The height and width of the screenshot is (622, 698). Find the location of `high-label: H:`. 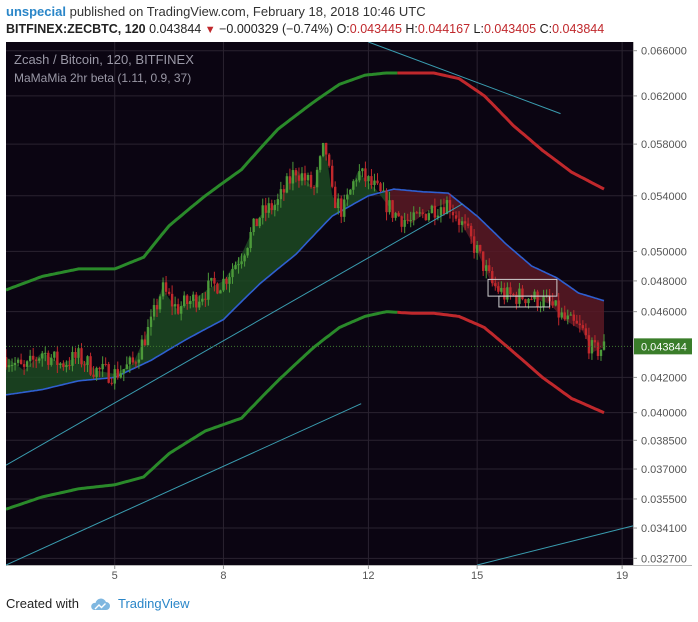

high-label: H: is located at coordinates (411, 29).